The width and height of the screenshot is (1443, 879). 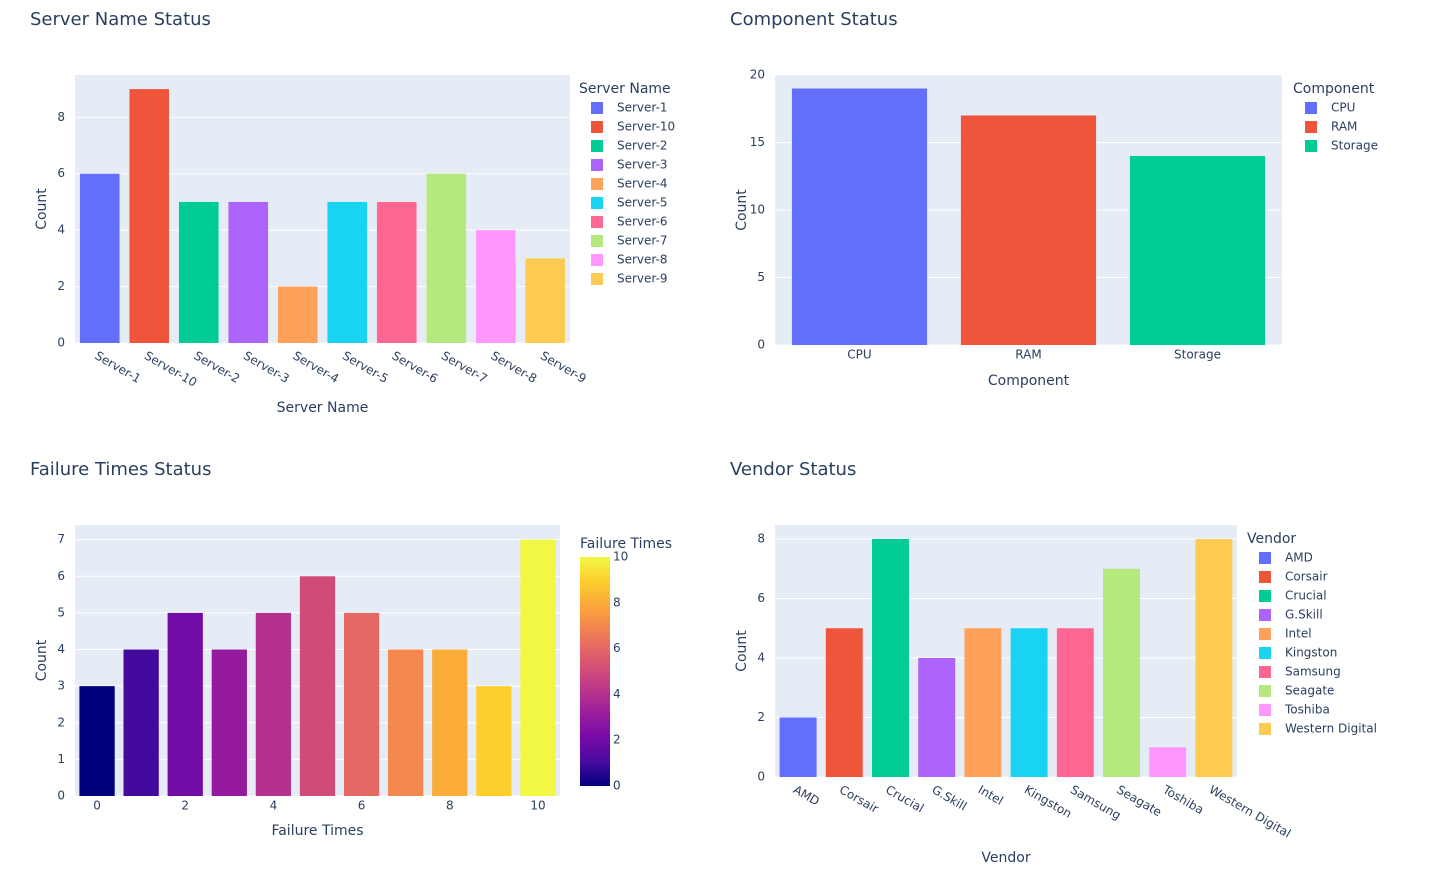 I want to click on x-tick-label: Server-6, so click(x=415, y=367).